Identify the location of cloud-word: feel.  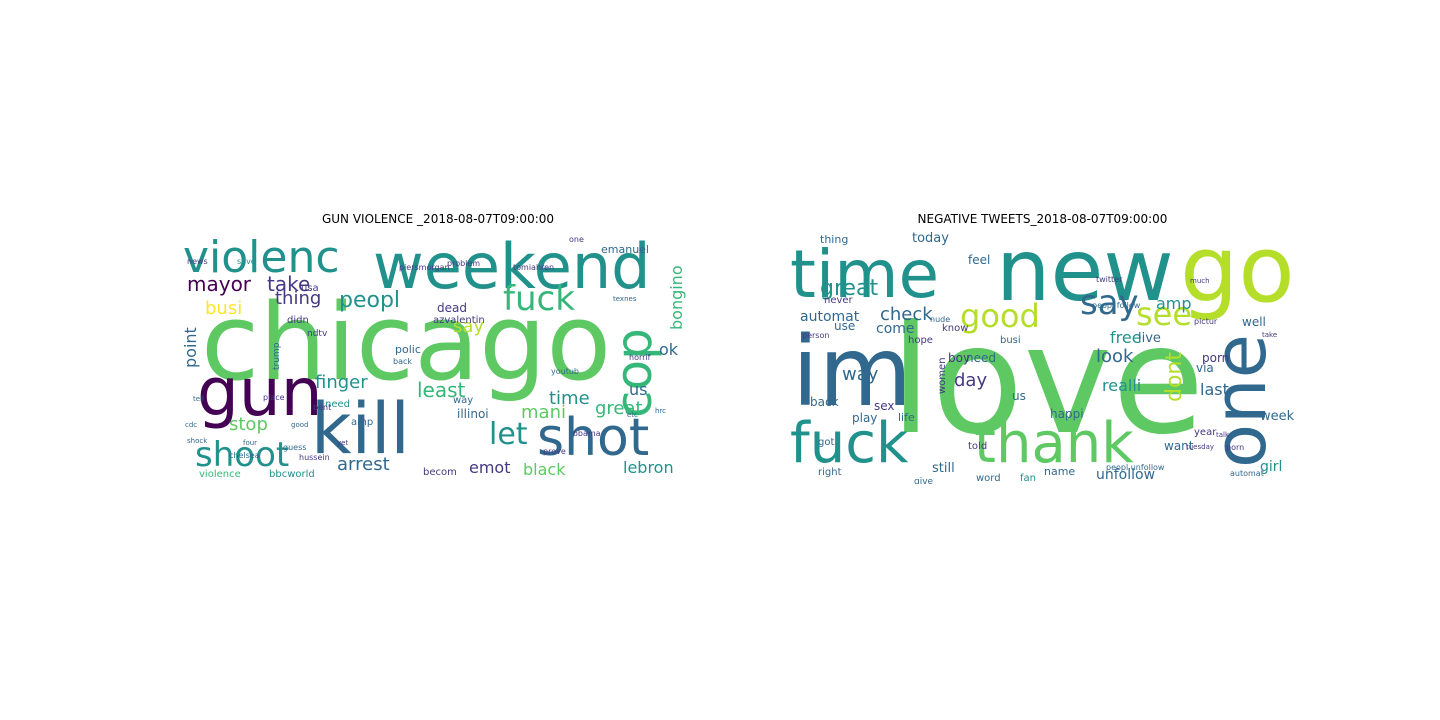
(979, 260).